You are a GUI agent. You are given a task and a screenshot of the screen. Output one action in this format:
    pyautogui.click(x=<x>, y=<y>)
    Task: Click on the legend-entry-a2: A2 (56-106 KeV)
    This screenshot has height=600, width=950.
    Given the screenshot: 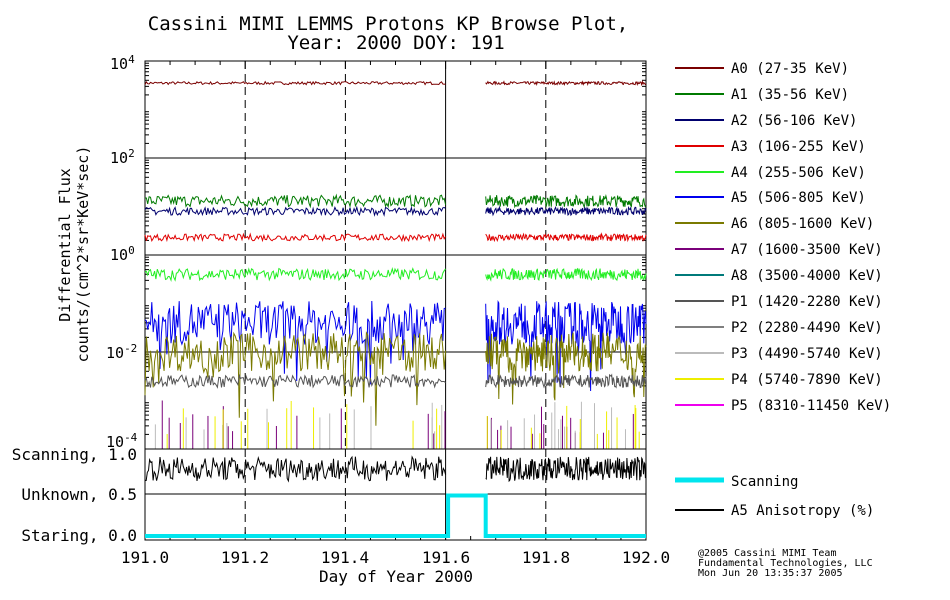 What is the action you would take?
    pyautogui.click(x=766, y=121)
    